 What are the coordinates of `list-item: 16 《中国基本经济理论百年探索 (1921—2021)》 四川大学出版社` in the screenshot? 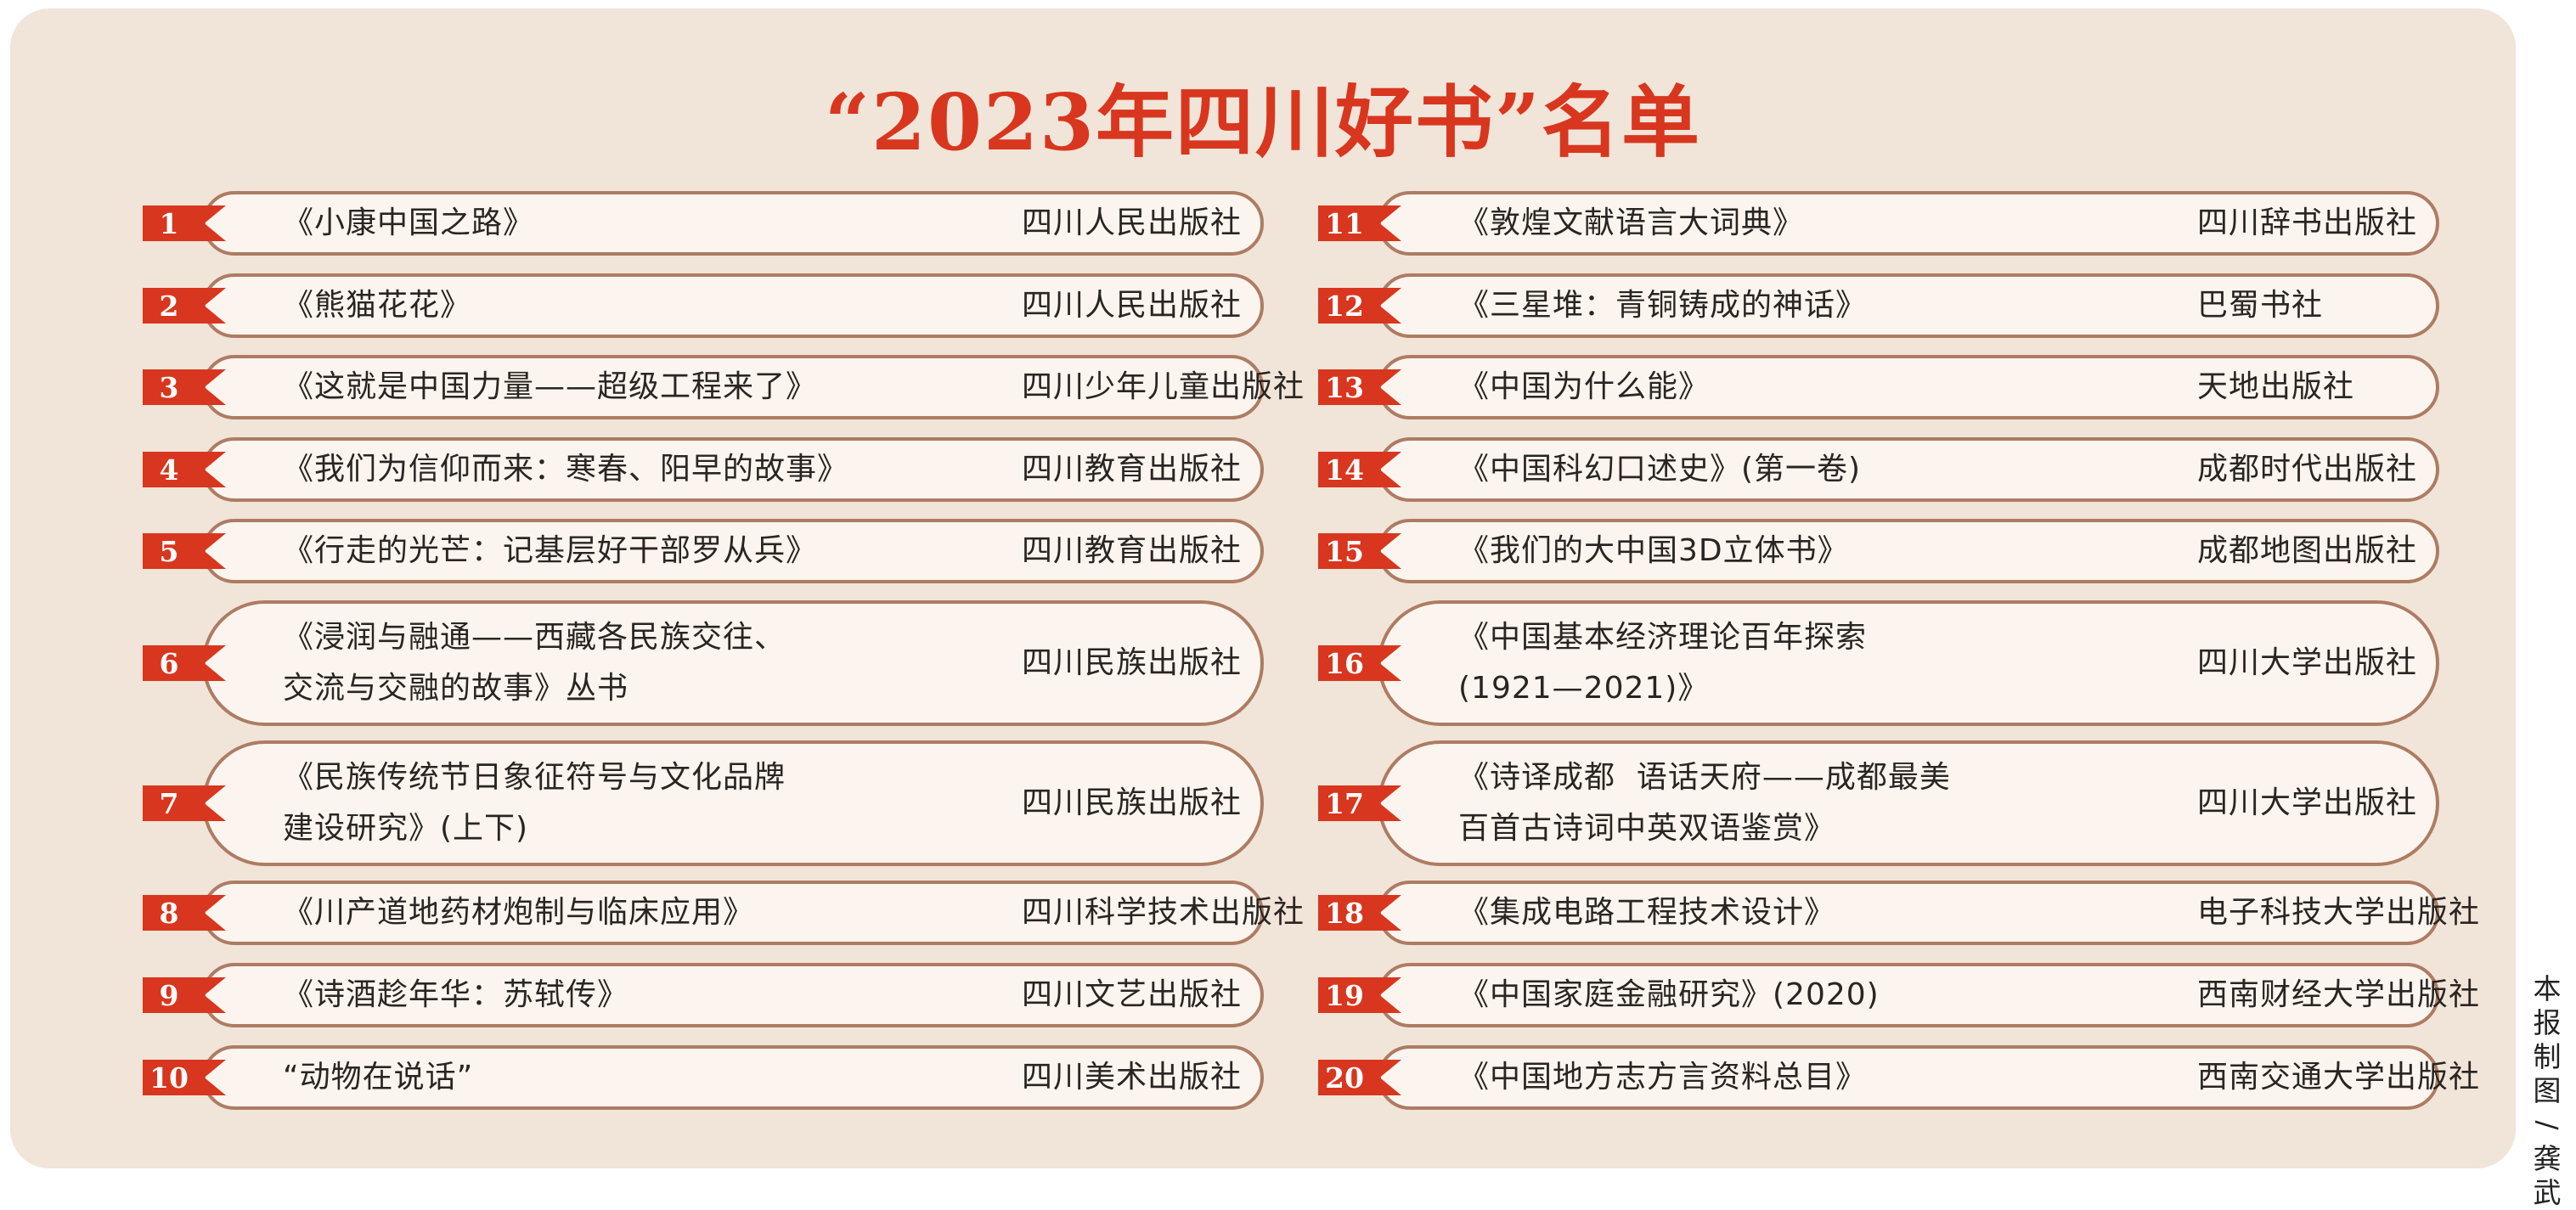 It's located at (1878, 663).